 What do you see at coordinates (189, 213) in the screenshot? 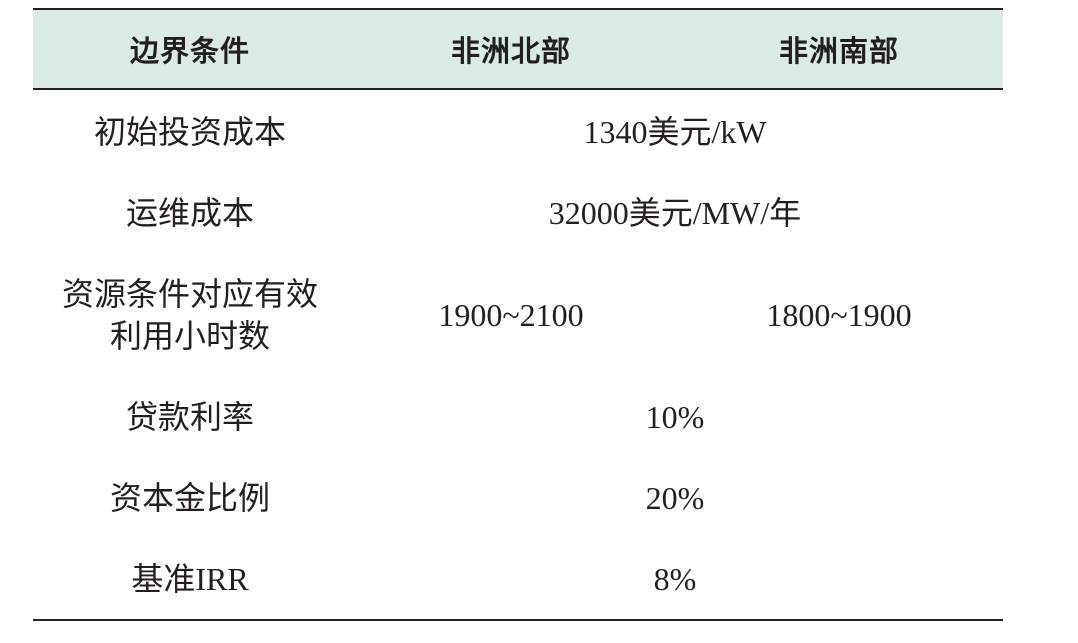
I see `row-label-om-cost: 运维成本` at bounding box center [189, 213].